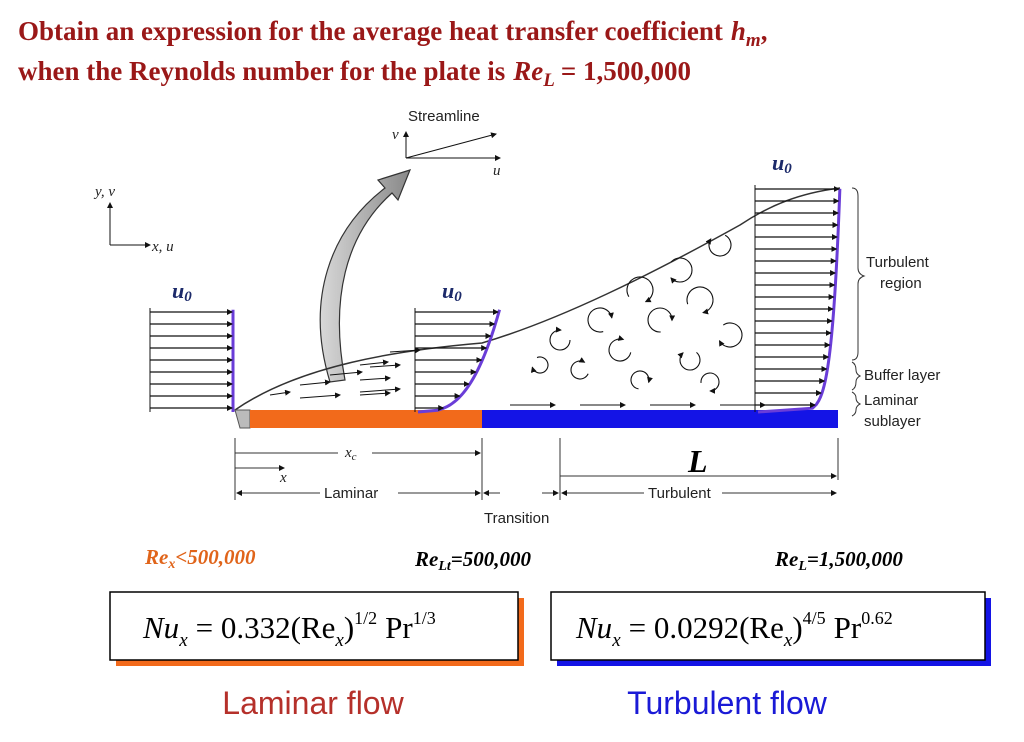  Describe the element at coordinates (855, 559) in the screenshot. I see `value: =1,500,000` at that location.